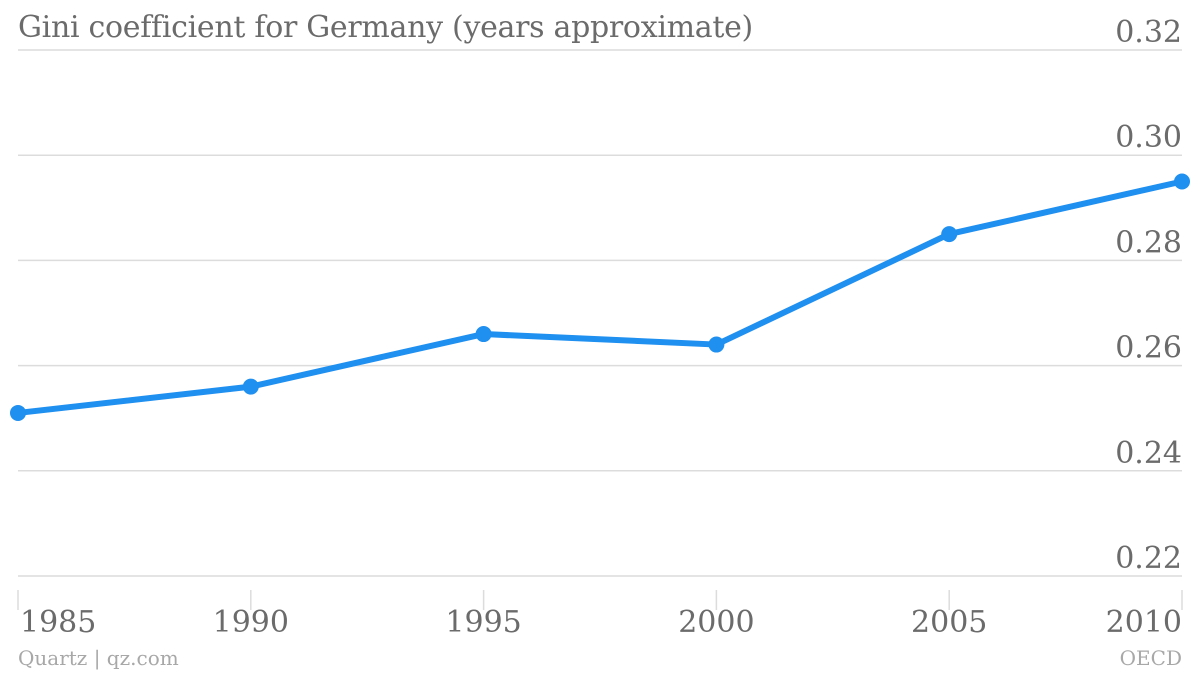  Describe the element at coordinates (949, 622) in the screenshot. I see `x-tick-label: 2005` at that location.